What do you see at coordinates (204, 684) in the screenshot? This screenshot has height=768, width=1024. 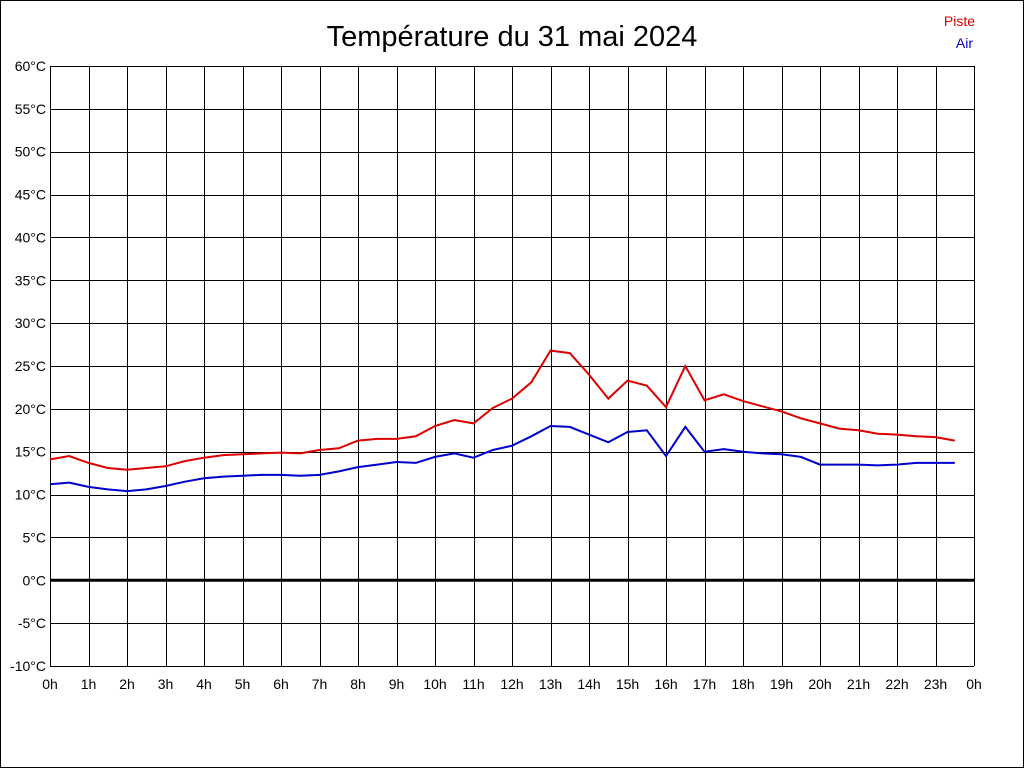 I see `x-tick-label: 4h` at bounding box center [204, 684].